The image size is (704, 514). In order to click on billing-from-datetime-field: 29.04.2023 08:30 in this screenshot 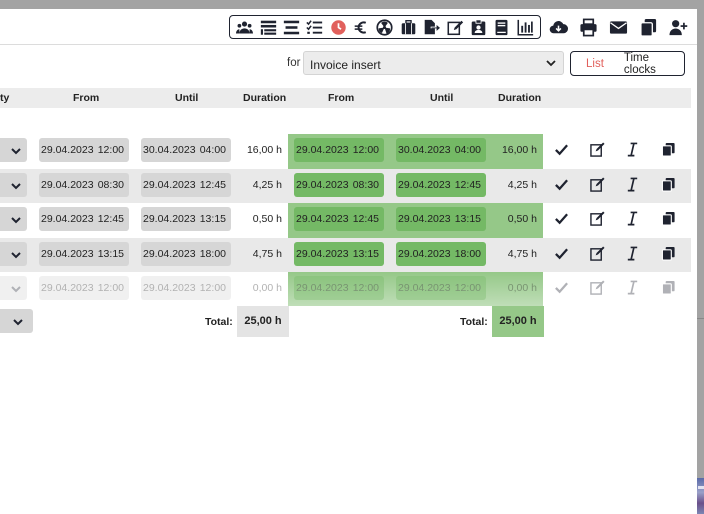, I will do `click(339, 184)`.